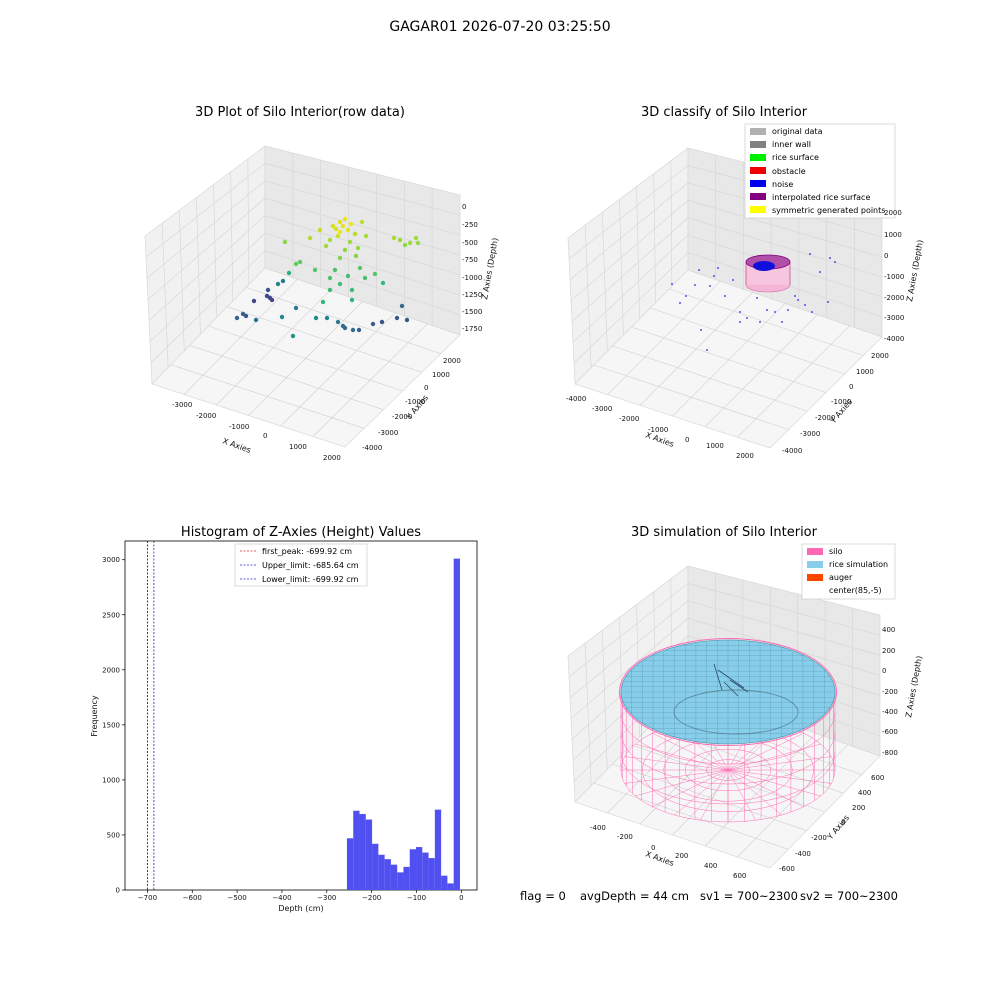 The width and height of the screenshot is (1000, 1000). Describe the element at coordinates (825, 418) in the screenshot. I see `classify-y-tick: -2000` at that location.